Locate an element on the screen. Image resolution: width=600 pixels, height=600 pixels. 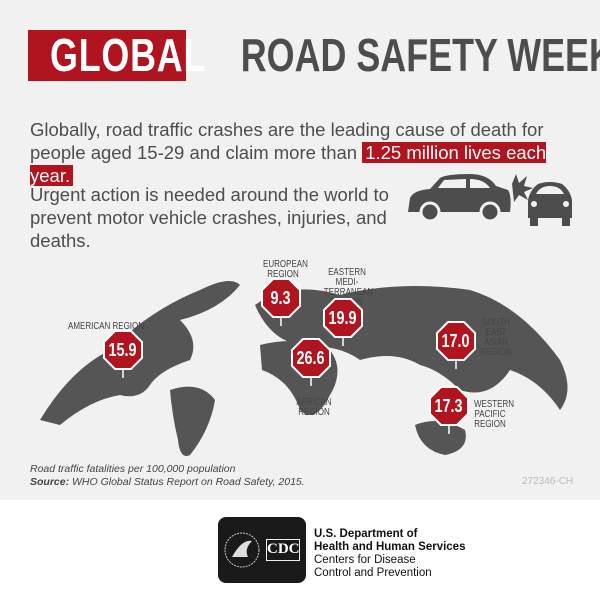
fatality-rate: 26.6 is located at coordinates (311, 358).